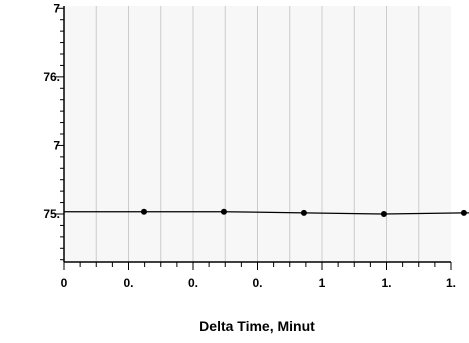 This screenshot has height=343, width=469. What do you see at coordinates (64, 283) in the screenshot?
I see `x-tick-label: 0` at bounding box center [64, 283].